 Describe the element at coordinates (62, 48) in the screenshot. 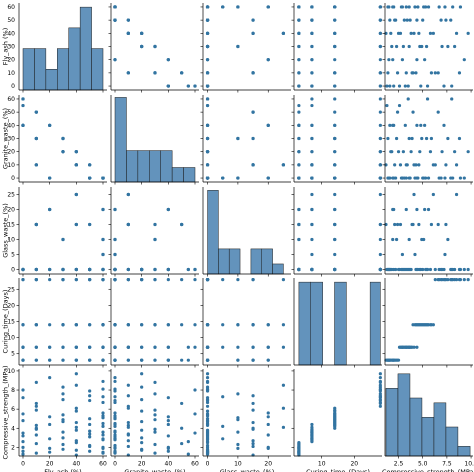

I see `panel-fly-vs-fly` at that location.